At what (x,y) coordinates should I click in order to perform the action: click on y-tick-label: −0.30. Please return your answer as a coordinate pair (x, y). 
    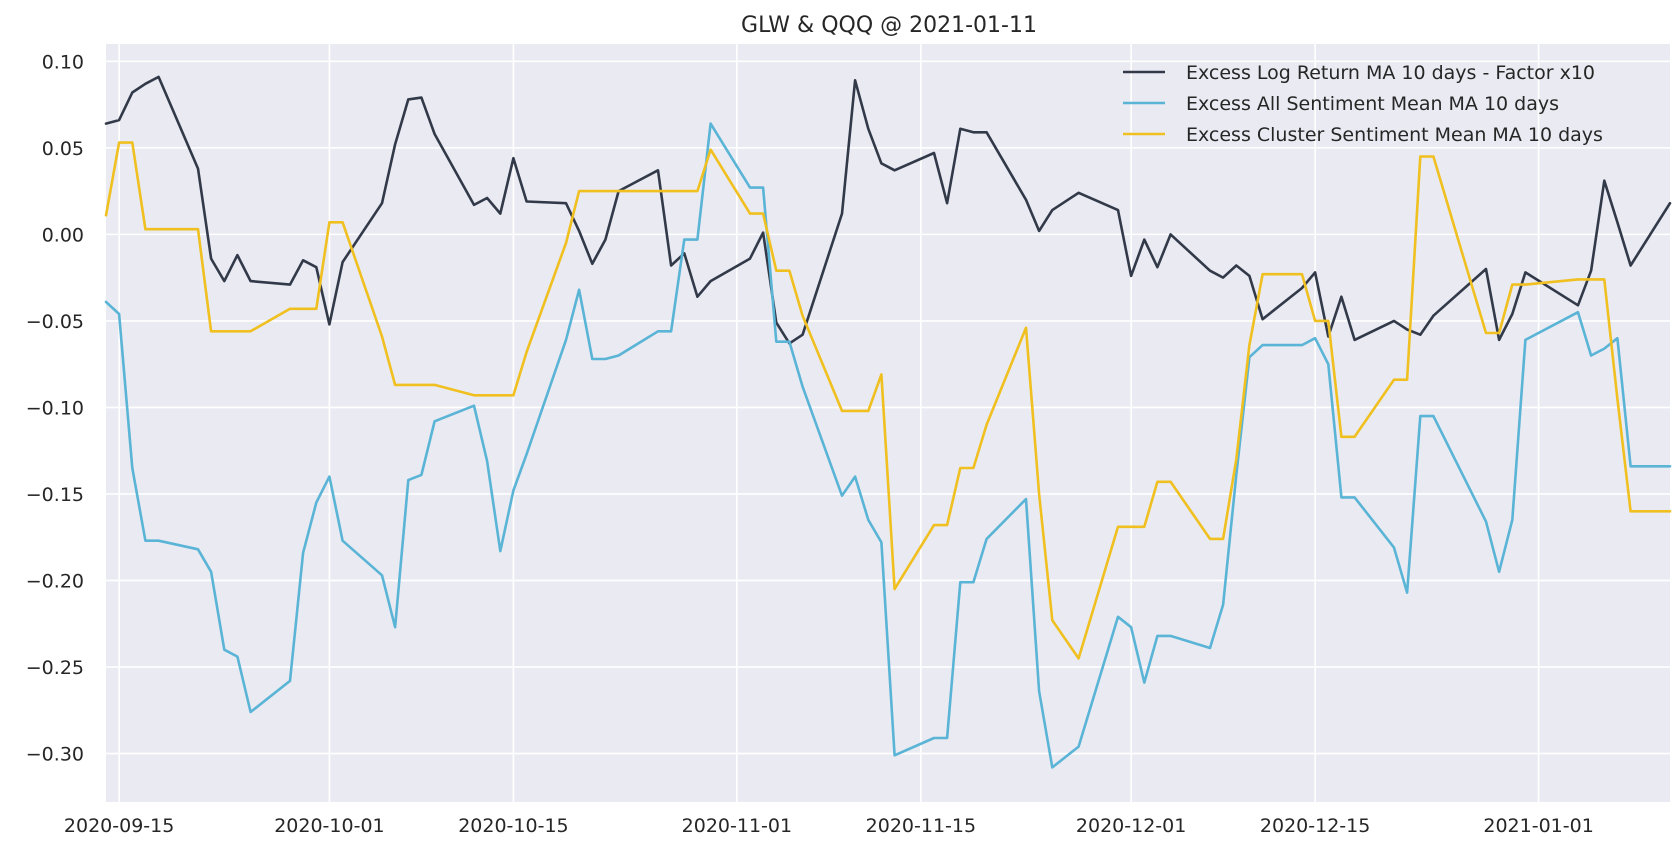
    Looking at the image, I should click on (55, 755).